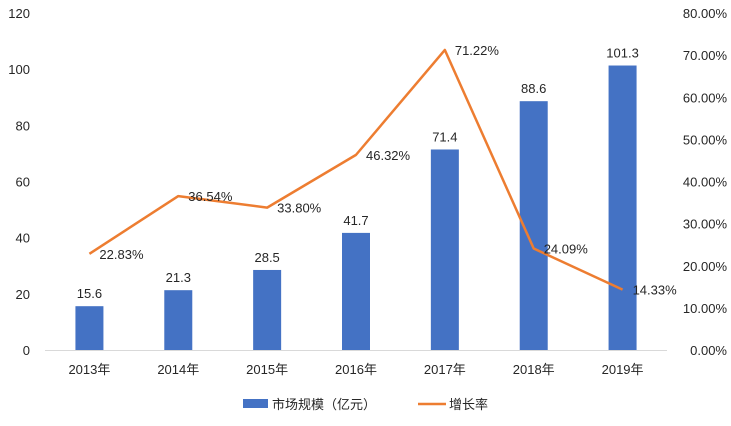 The height and width of the screenshot is (426, 731). Describe the element at coordinates (705, 182) in the screenshot. I see `y-right-tick-label: 40.00%` at that location.